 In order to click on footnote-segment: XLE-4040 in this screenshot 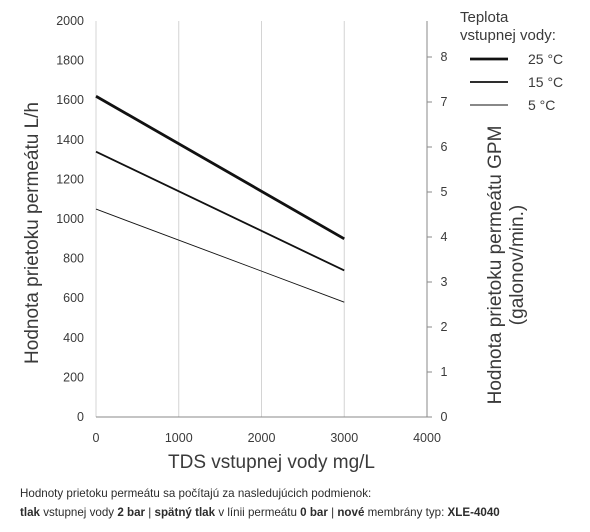, I will do `click(473, 512)`.